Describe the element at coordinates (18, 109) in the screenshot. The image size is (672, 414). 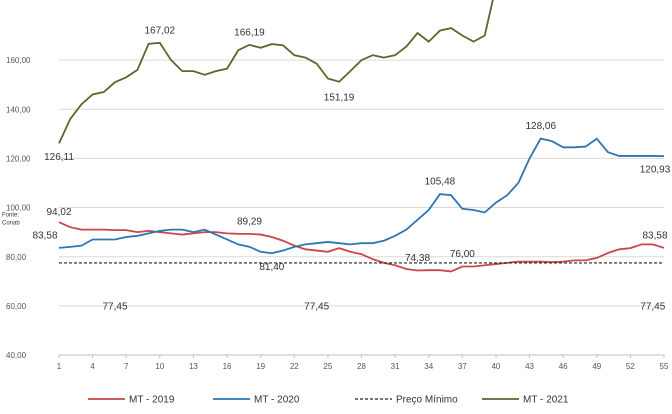
I see `y-tick-label: 140,00` at that location.